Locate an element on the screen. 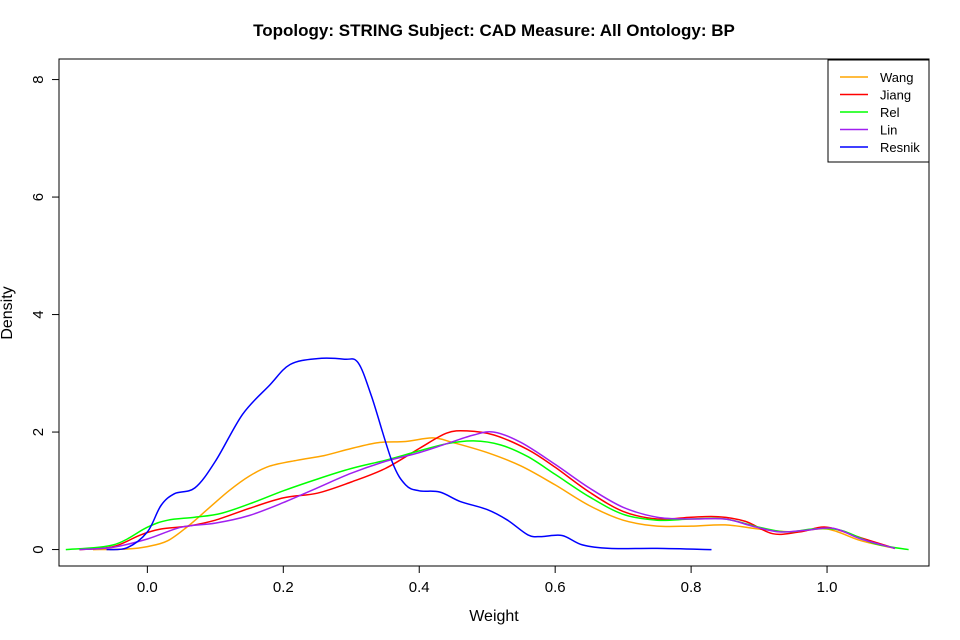  y-tick-label: 6 is located at coordinates (38, 197).